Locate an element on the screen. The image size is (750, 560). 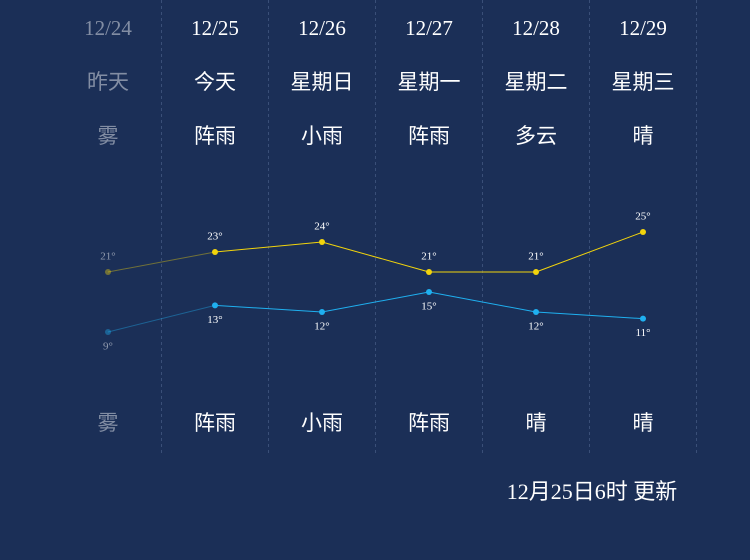
low-temp-label: 9° is located at coordinates (108, 347).